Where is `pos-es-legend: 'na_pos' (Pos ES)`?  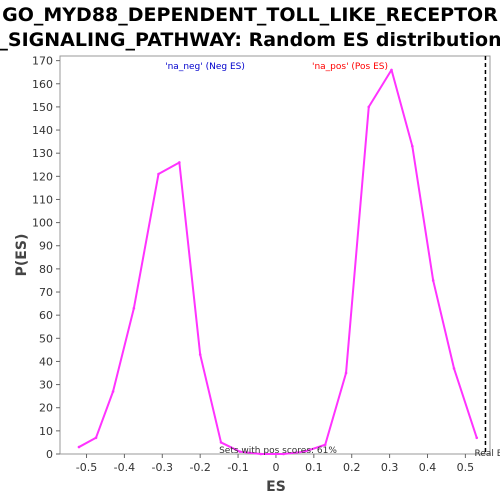
pos-es-legend: 'na_pos' (Pos ES) is located at coordinates (350, 67).